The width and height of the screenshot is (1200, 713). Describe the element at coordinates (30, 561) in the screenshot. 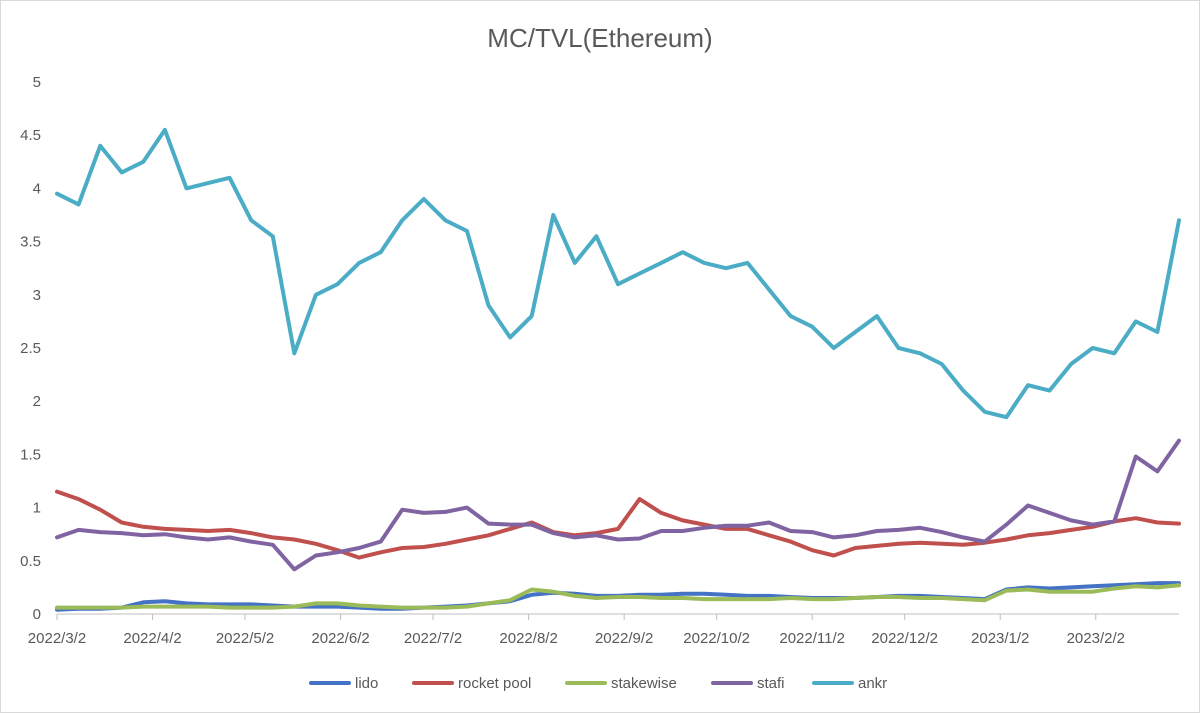

I see `y-tick-label: 0.5` at that location.